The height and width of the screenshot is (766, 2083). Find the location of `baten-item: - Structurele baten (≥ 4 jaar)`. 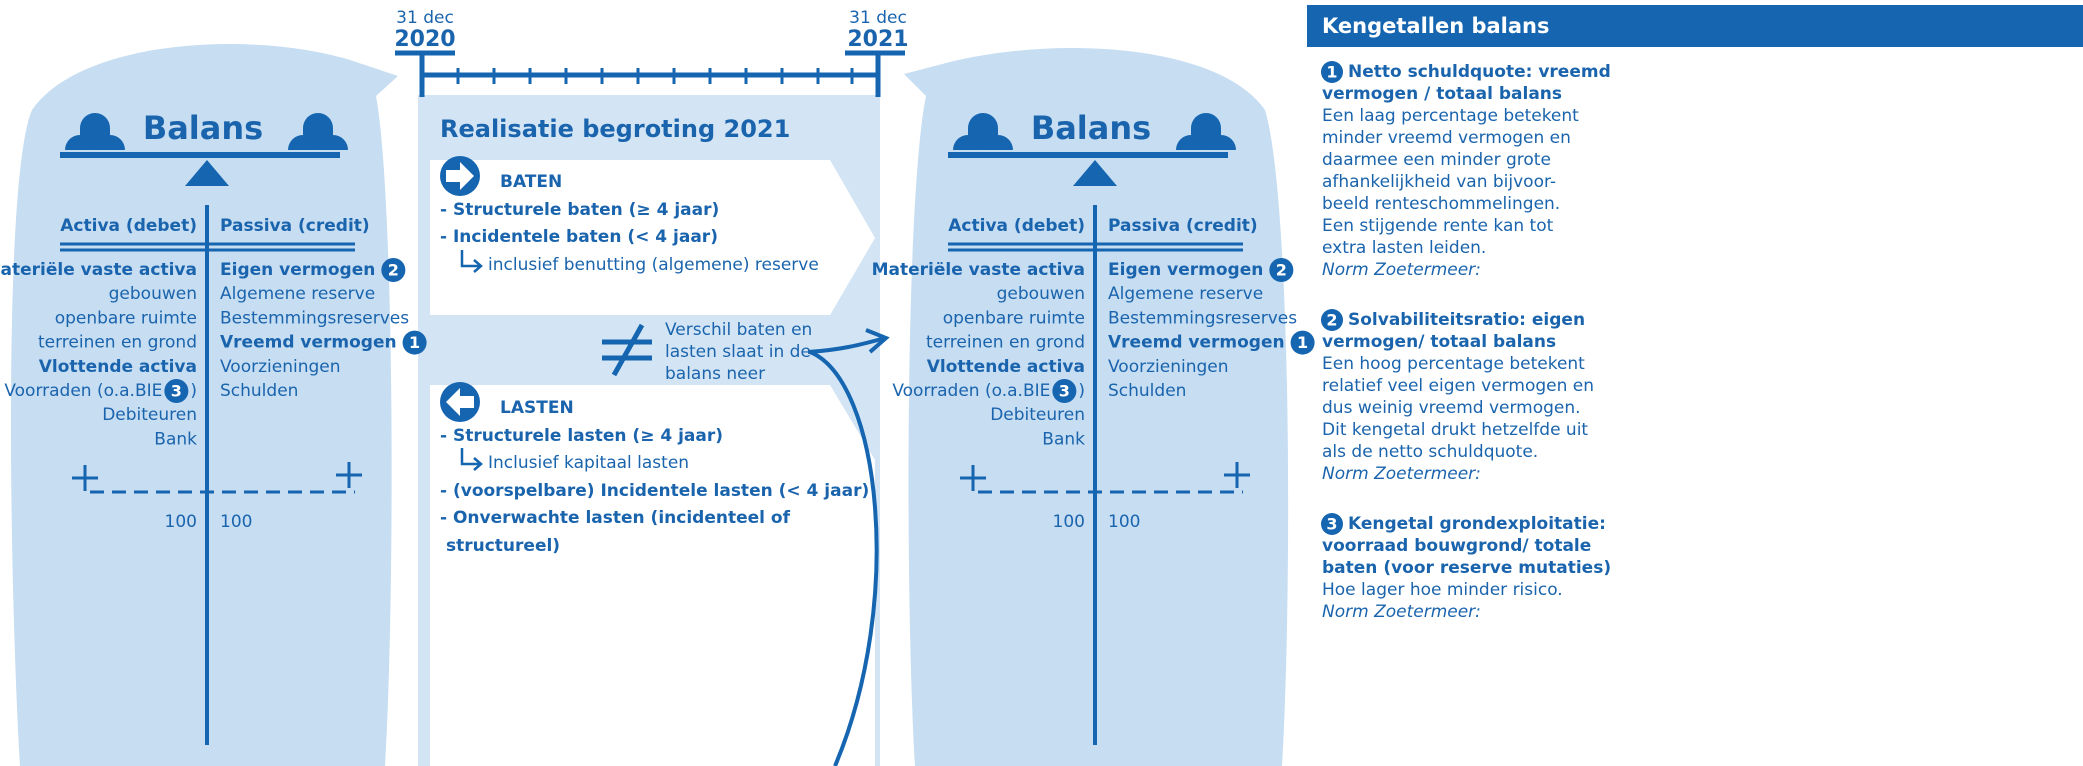

baten-item: - Structurele baten (≥ 4 jaar) is located at coordinates (579, 210).